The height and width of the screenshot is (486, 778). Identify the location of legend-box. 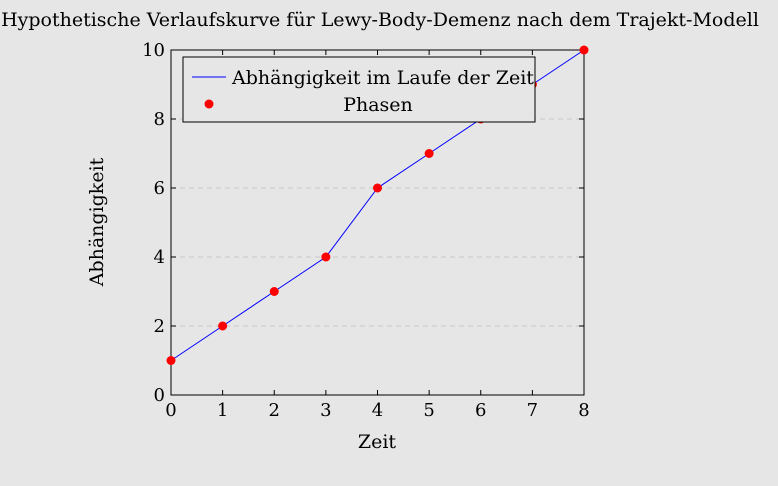
(359, 89).